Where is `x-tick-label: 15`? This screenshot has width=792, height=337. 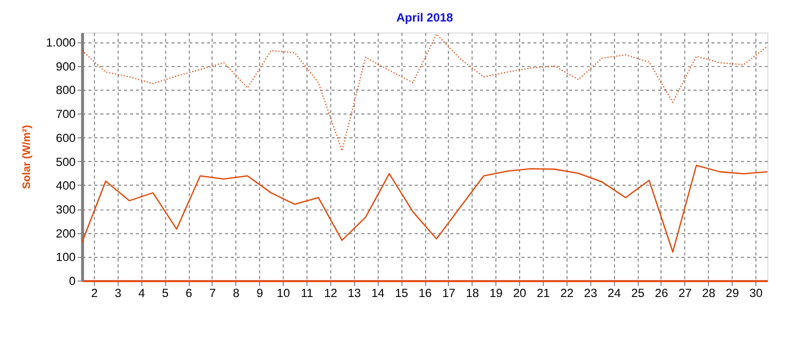 x-tick-label: 15 is located at coordinates (401, 293).